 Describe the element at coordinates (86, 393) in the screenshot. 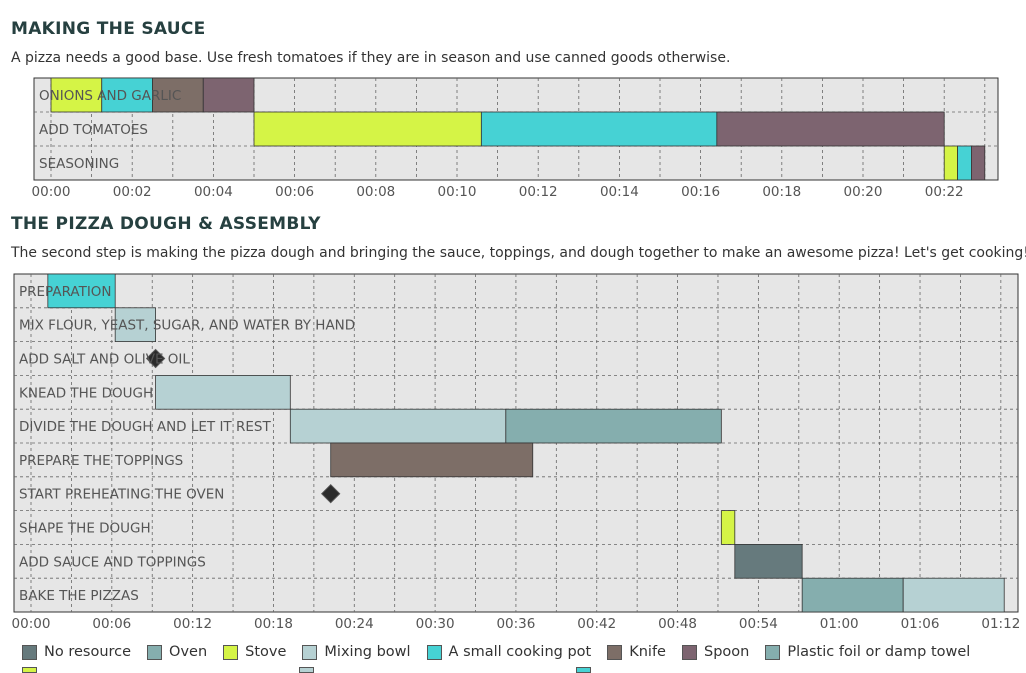

I see `task-label: KNEAD THE DOUGH` at that location.